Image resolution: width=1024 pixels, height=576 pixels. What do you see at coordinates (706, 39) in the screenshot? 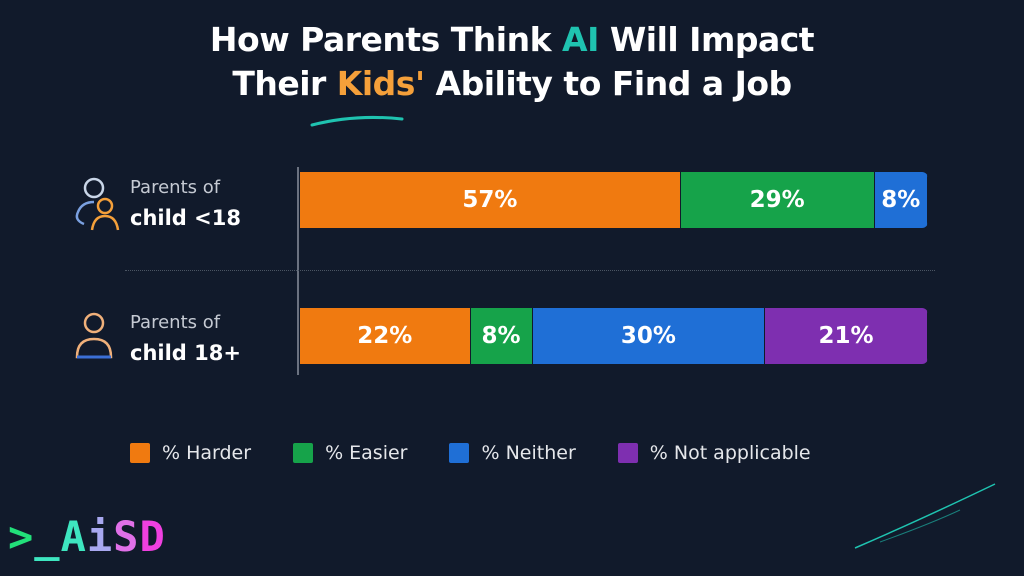
I see `title-text: Will Impact` at bounding box center [706, 39].